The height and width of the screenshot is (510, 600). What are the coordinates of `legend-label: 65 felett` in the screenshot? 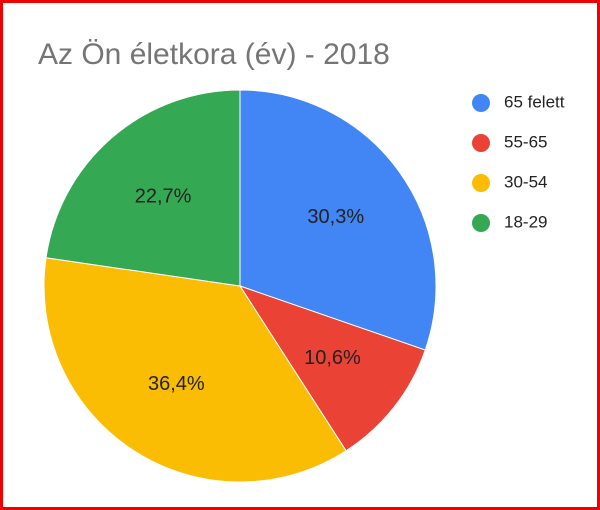 It's located at (534, 101).